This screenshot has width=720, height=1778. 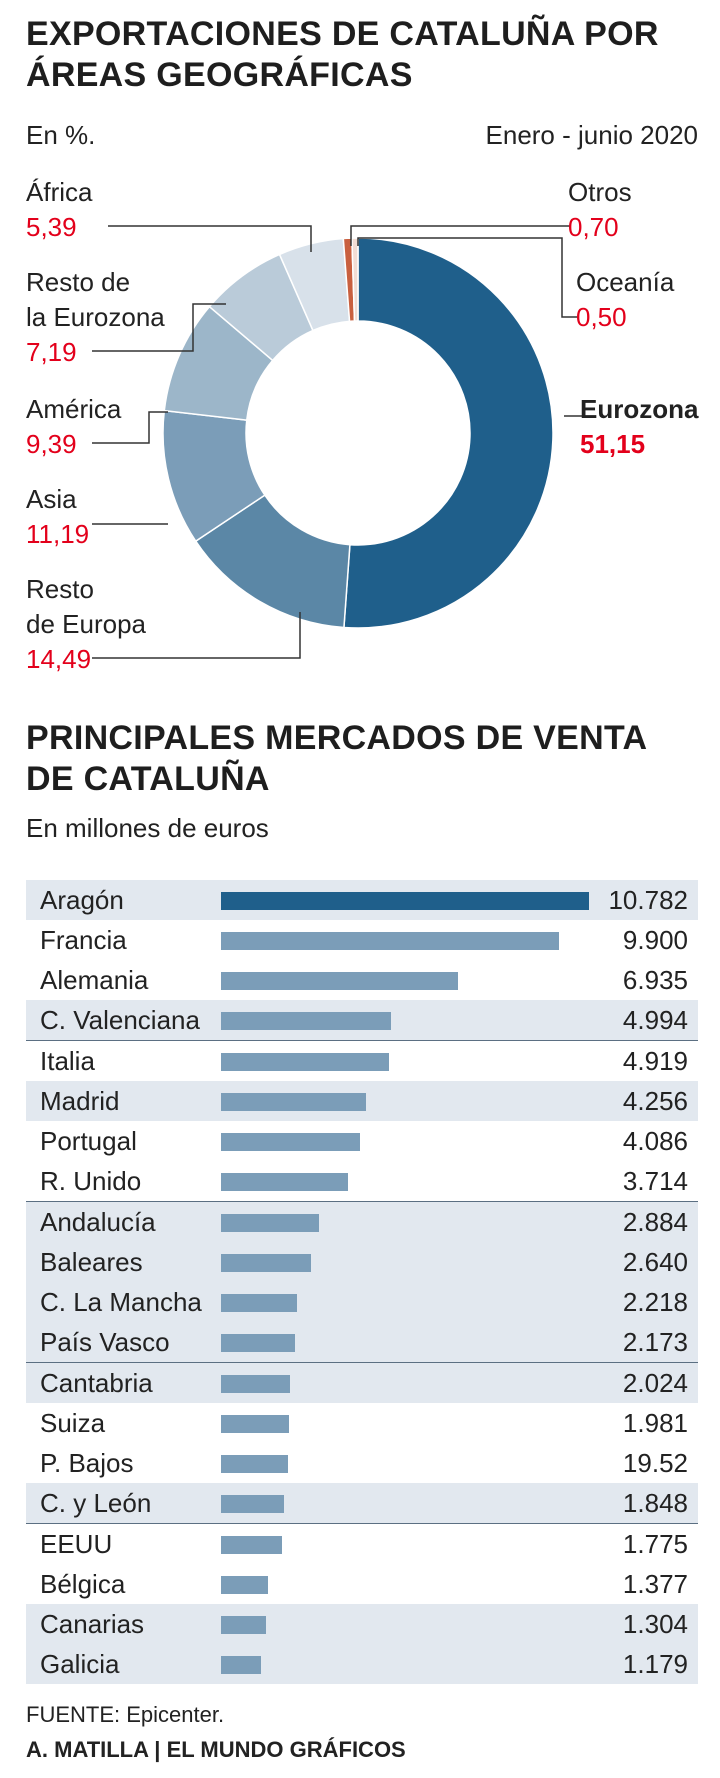 I want to click on leader-line-resto-eurozona, so click(x=159, y=327).